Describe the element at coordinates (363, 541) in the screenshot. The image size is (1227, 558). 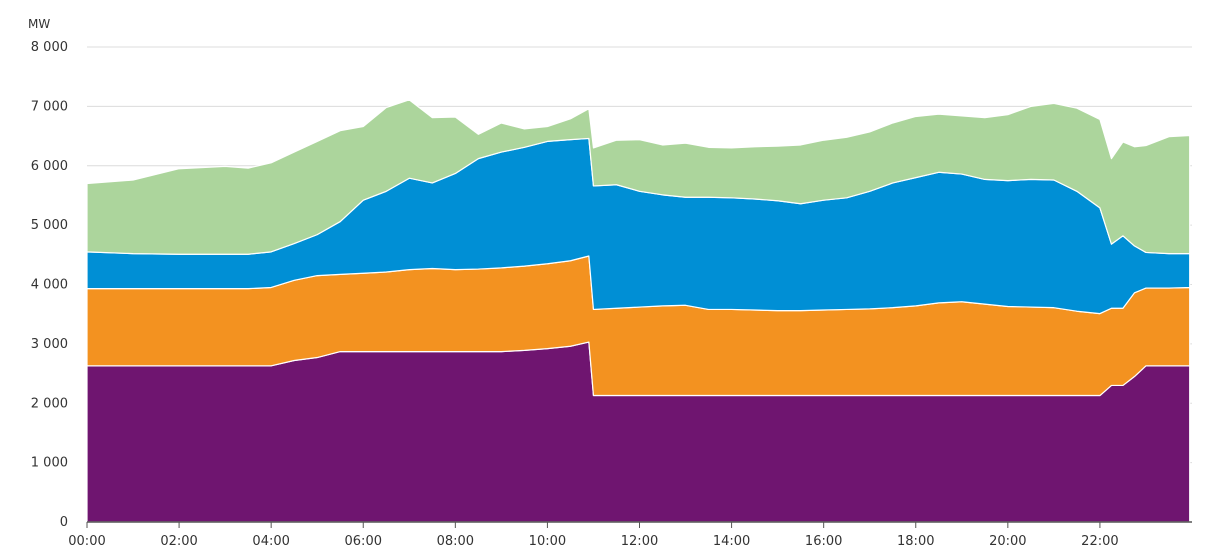
I see `x-tick-label: 06:00` at that location.